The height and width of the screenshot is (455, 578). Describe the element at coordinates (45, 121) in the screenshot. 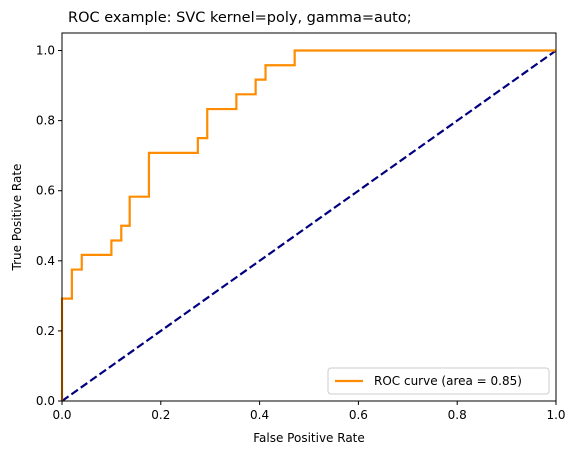

I see `y-tick-label: 0.8` at that location.